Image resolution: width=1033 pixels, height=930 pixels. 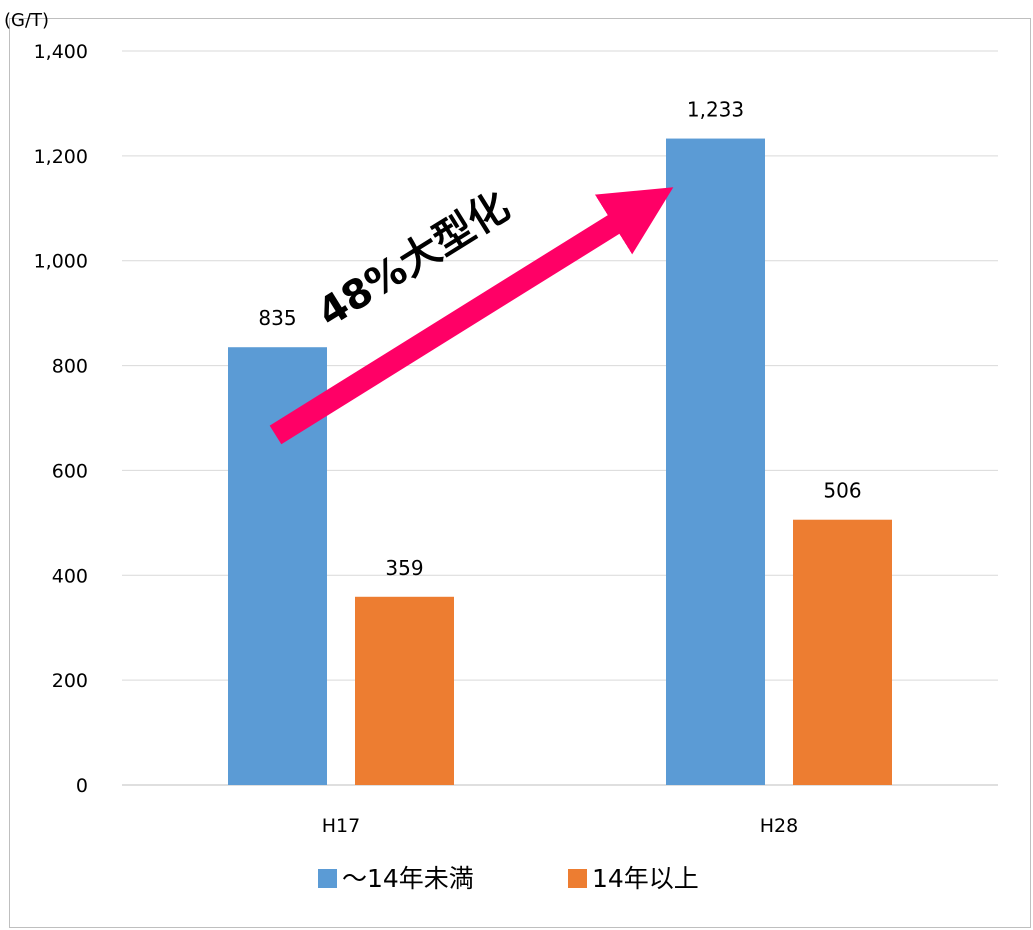 What do you see at coordinates (70, 471) in the screenshot?
I see `y-tick-label: 600` at bounding box center [70, 471].